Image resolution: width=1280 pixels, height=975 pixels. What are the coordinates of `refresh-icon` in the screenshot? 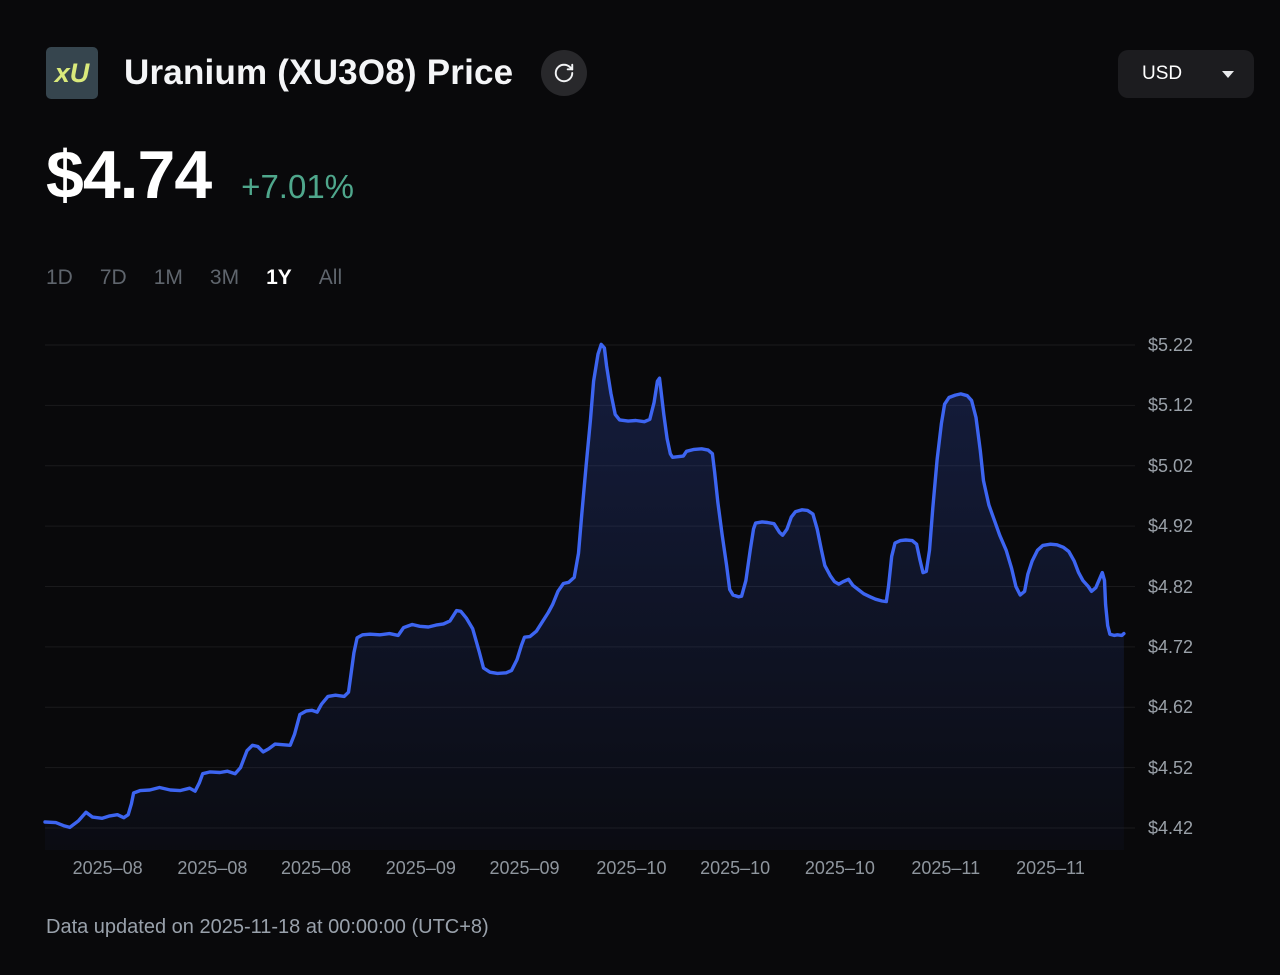 It's located at (564, 73).